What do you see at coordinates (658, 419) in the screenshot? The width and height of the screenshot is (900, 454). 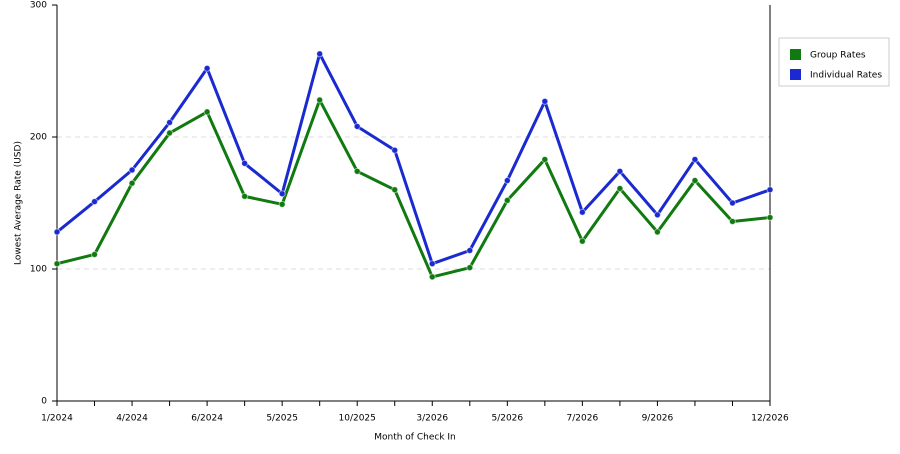 I see `x-tick-label: 9/2026` at bounding box center [658, 419].